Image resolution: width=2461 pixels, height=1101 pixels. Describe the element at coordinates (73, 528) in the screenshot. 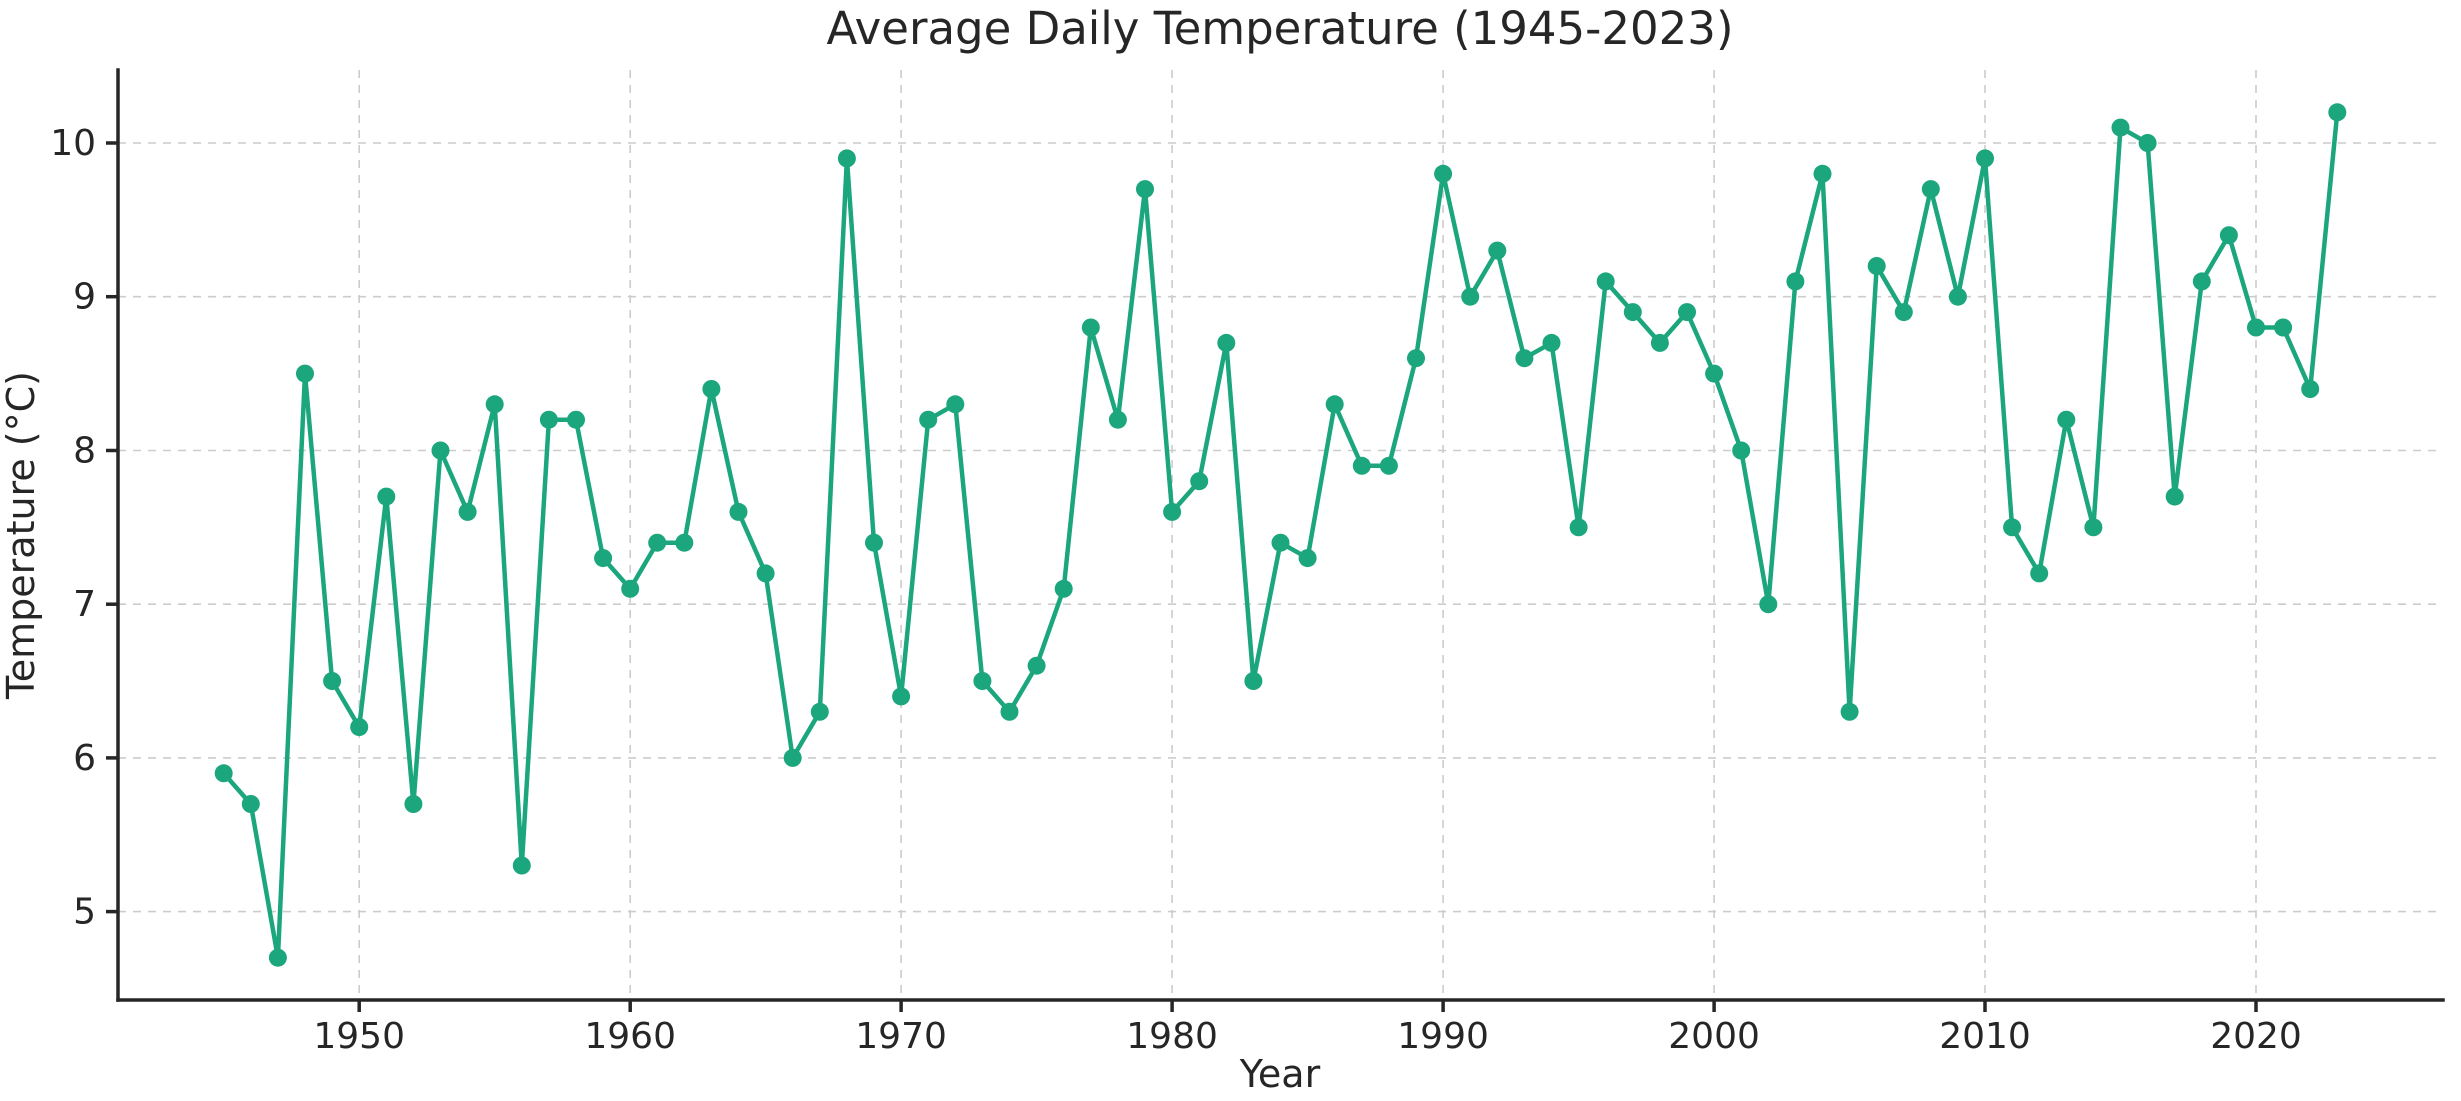

I see `y-tick-labels: 5 6 7 8 9 10` at that location.